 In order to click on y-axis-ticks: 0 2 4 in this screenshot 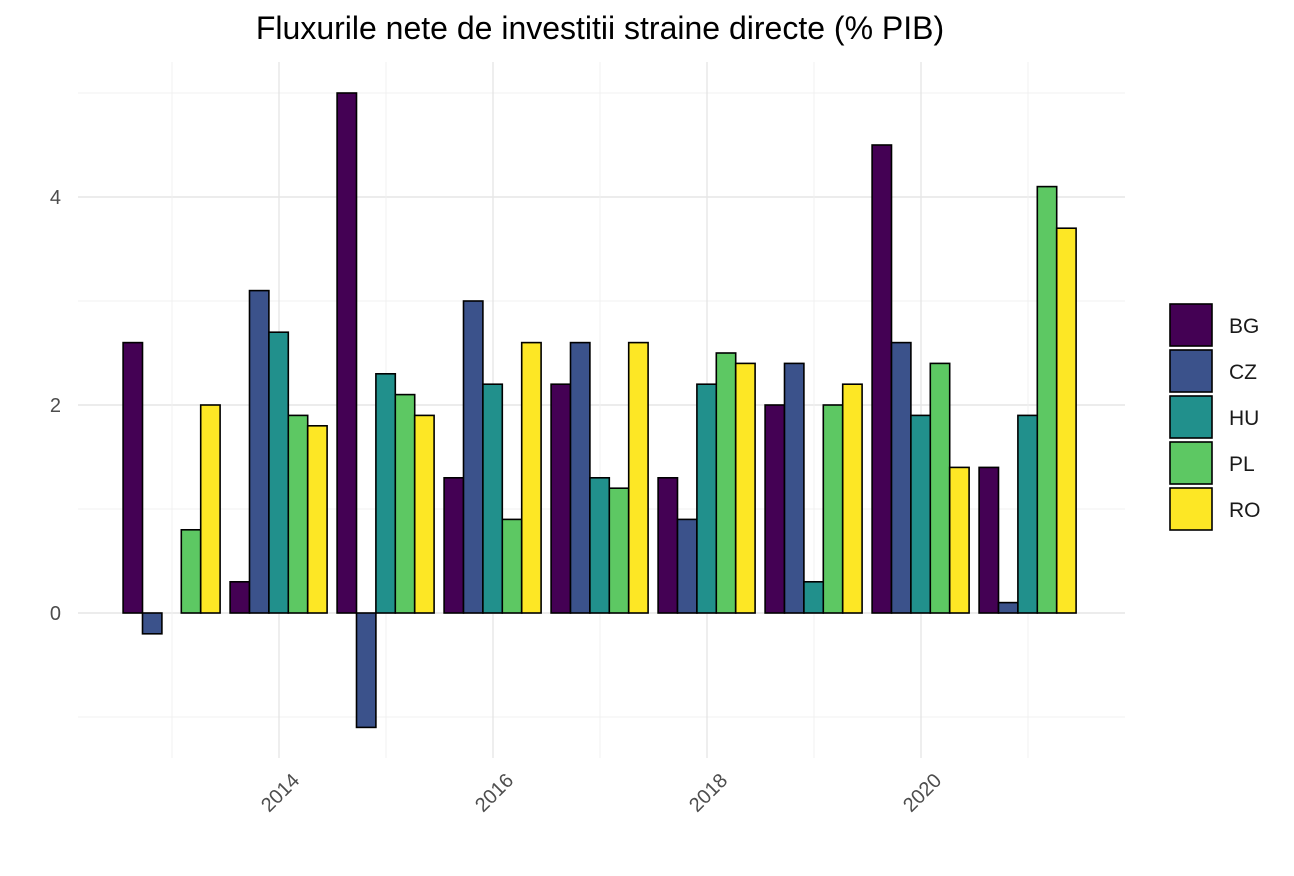, I will do `click(55, 406)`.